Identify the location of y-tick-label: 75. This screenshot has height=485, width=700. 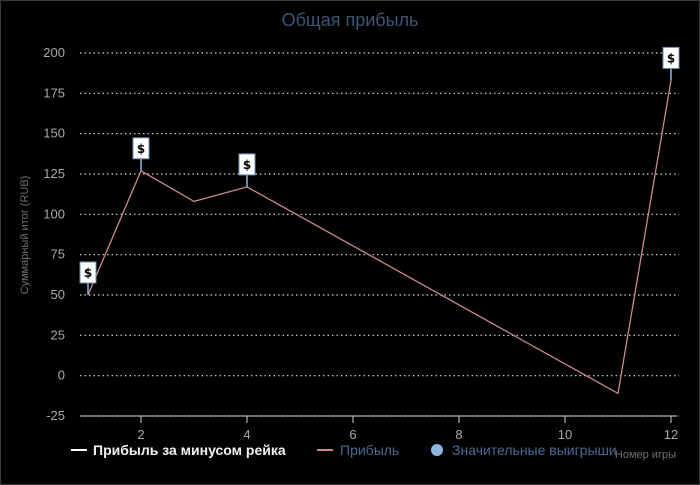
(58, 254).